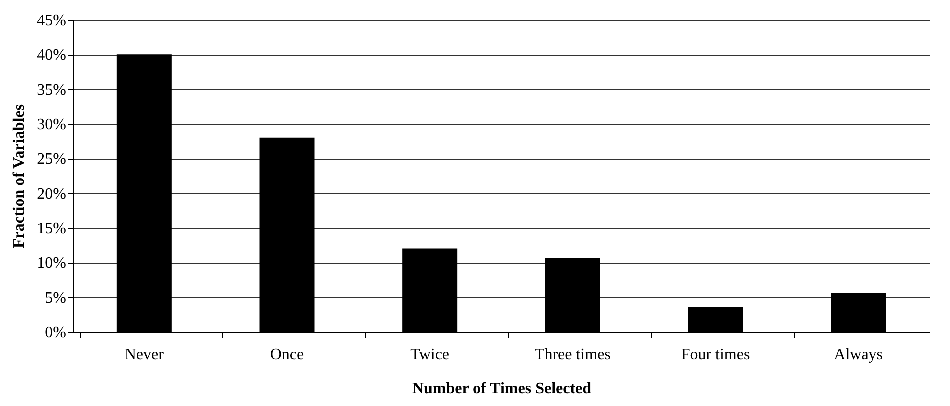  What do you see at coordinates (55, 333) in the screenshot?
I see `y-tick-label: 0%` at bounding box center [55, 333].